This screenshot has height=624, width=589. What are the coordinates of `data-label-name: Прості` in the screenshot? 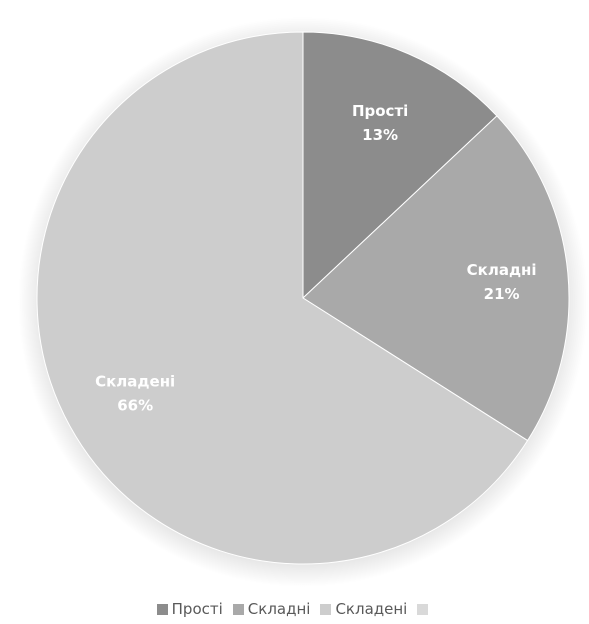 It's located at (380, 111).